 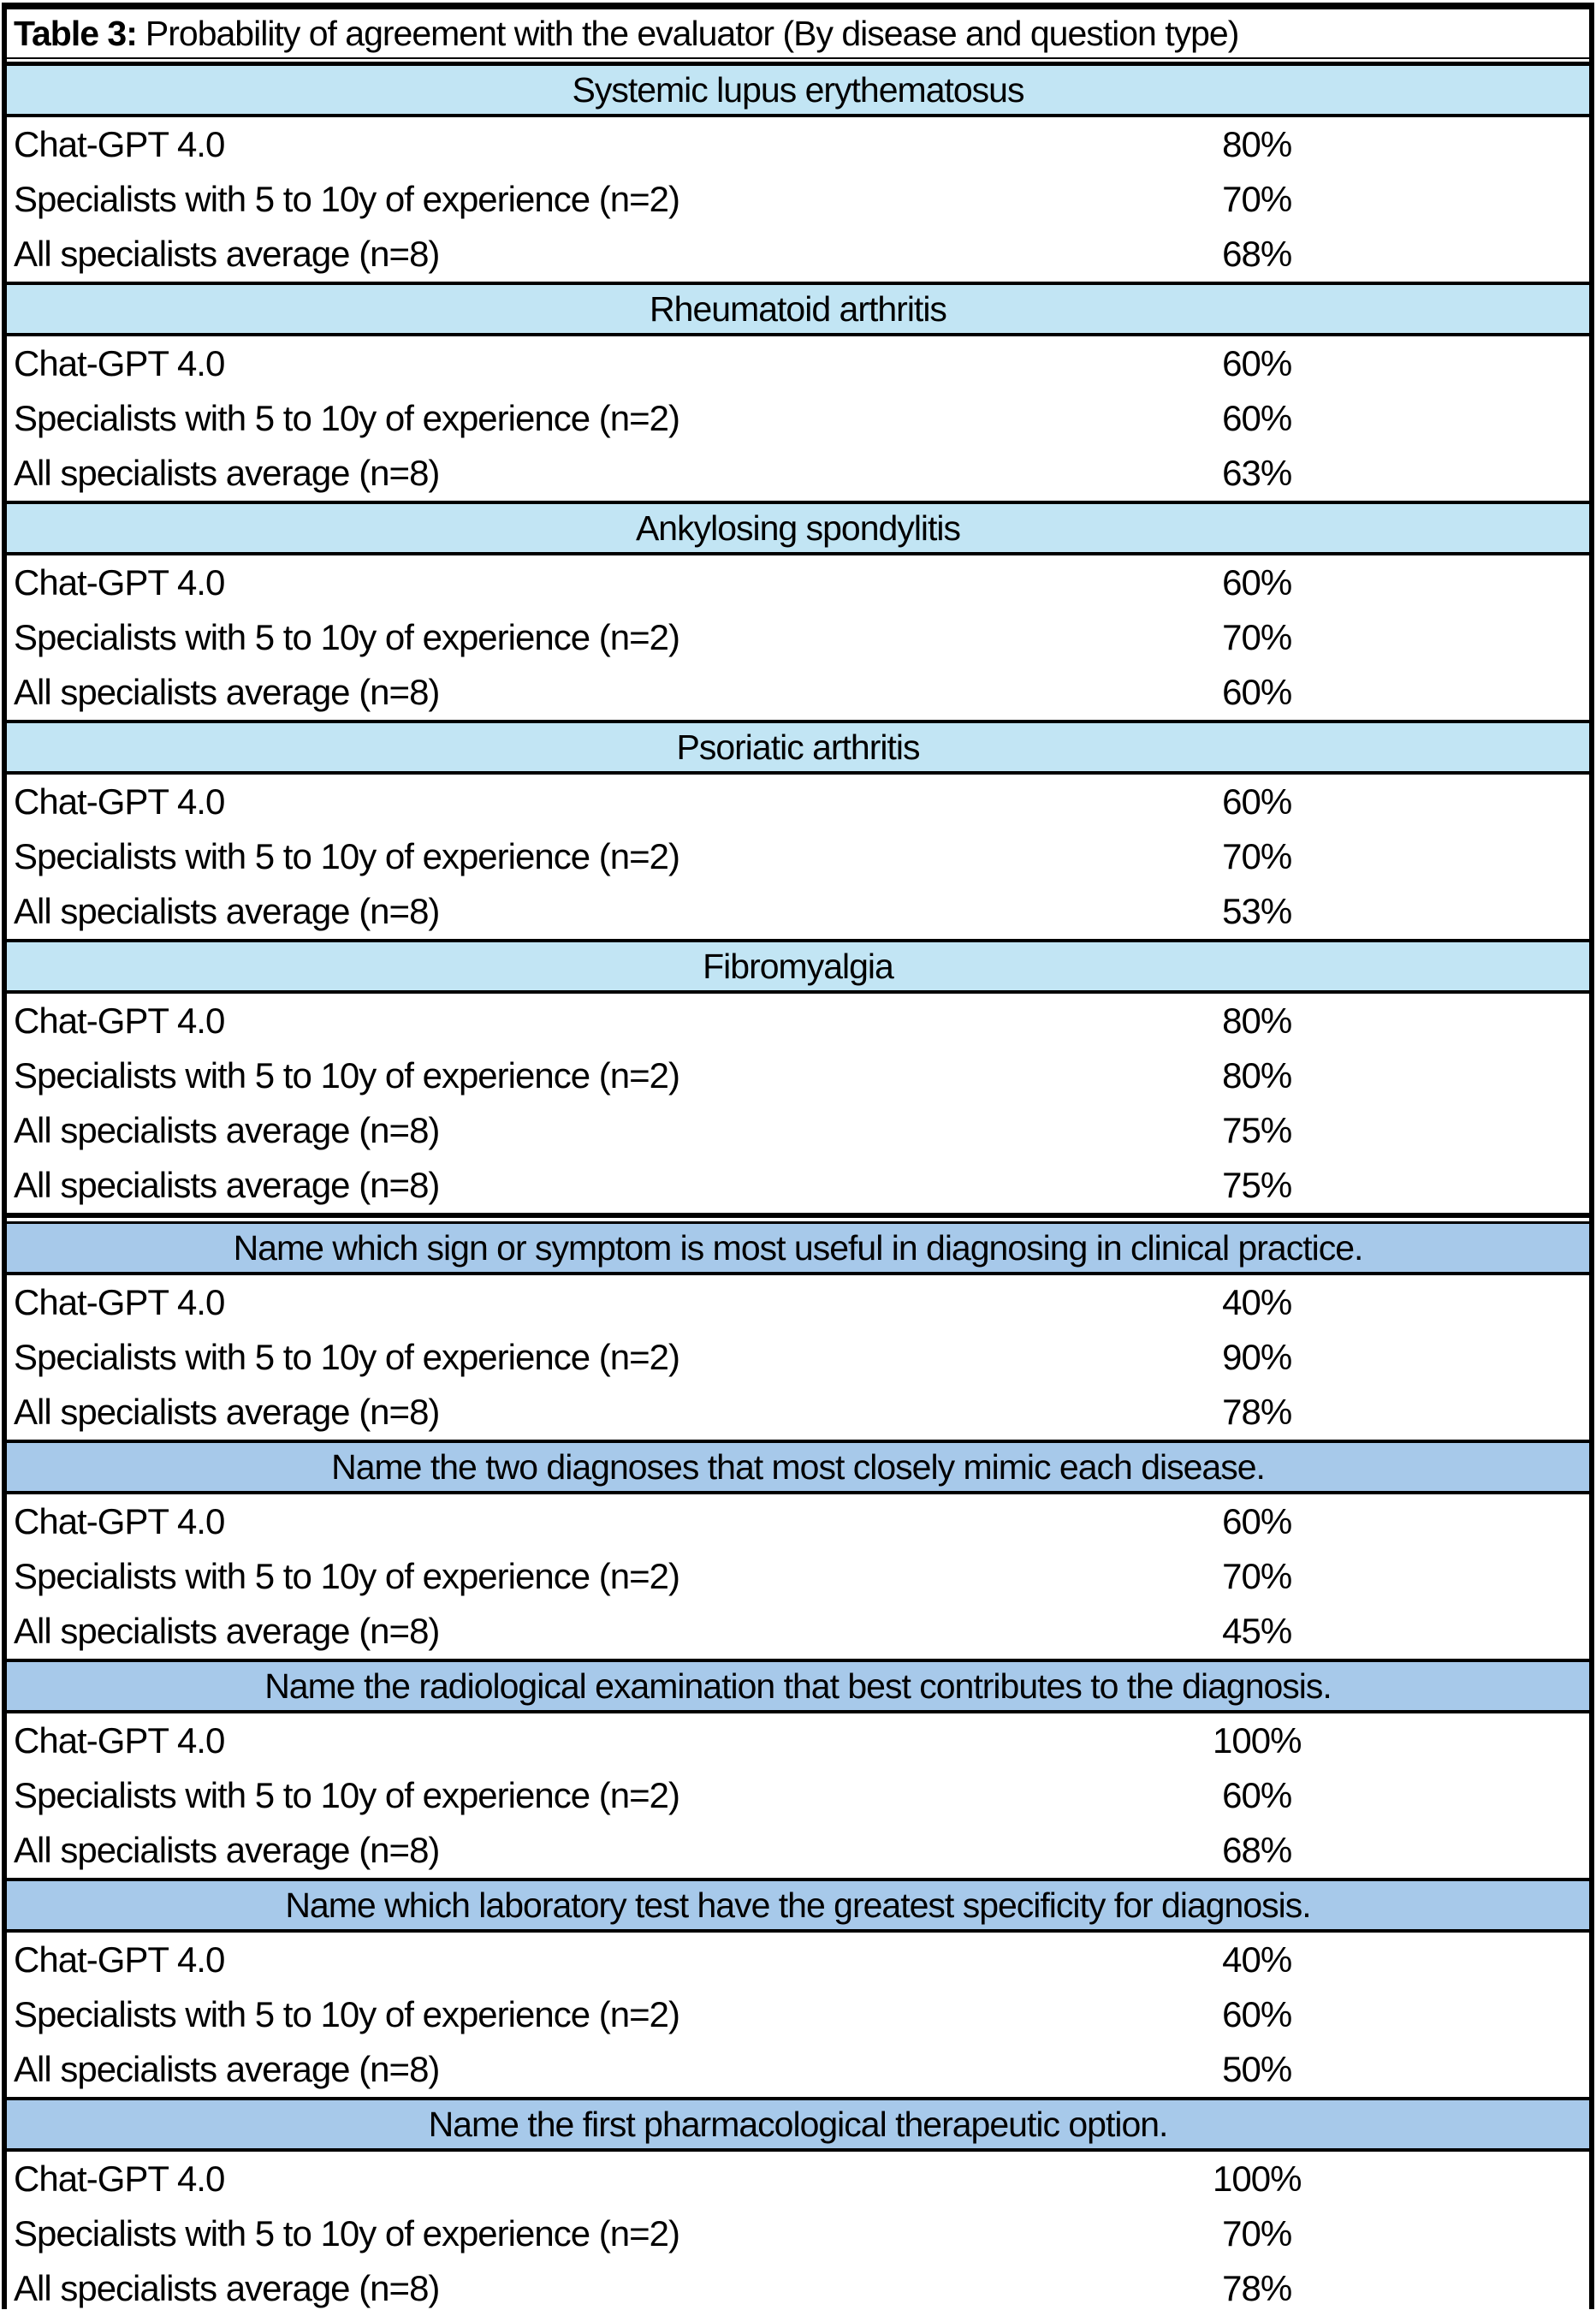 I want to click on disease-header: Fibromyalgia, so click(x=798, y=966).